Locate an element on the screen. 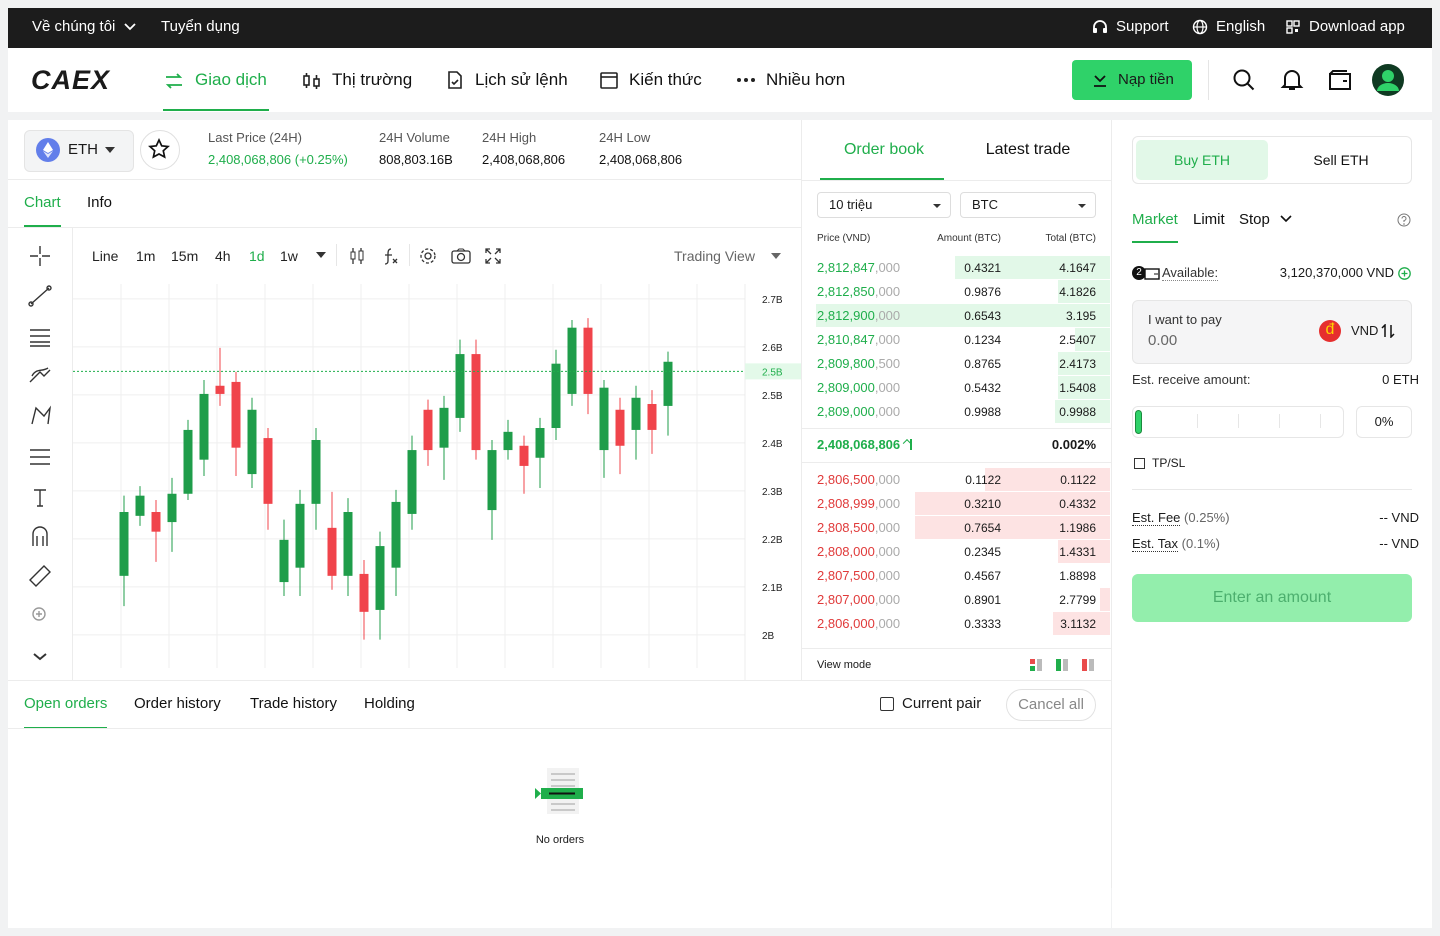 Image resolution: width=1440 pixels, height=936 pixels. price-main: 2,812,847 is located at coordinates (846, 267).